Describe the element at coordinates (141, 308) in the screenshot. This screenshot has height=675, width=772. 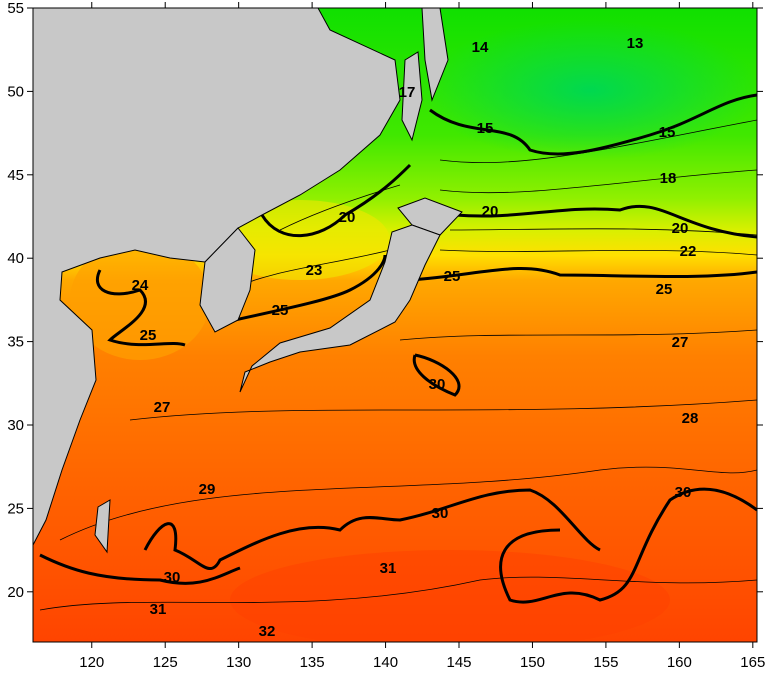
I see `contour-25-yellowsea` at that location.